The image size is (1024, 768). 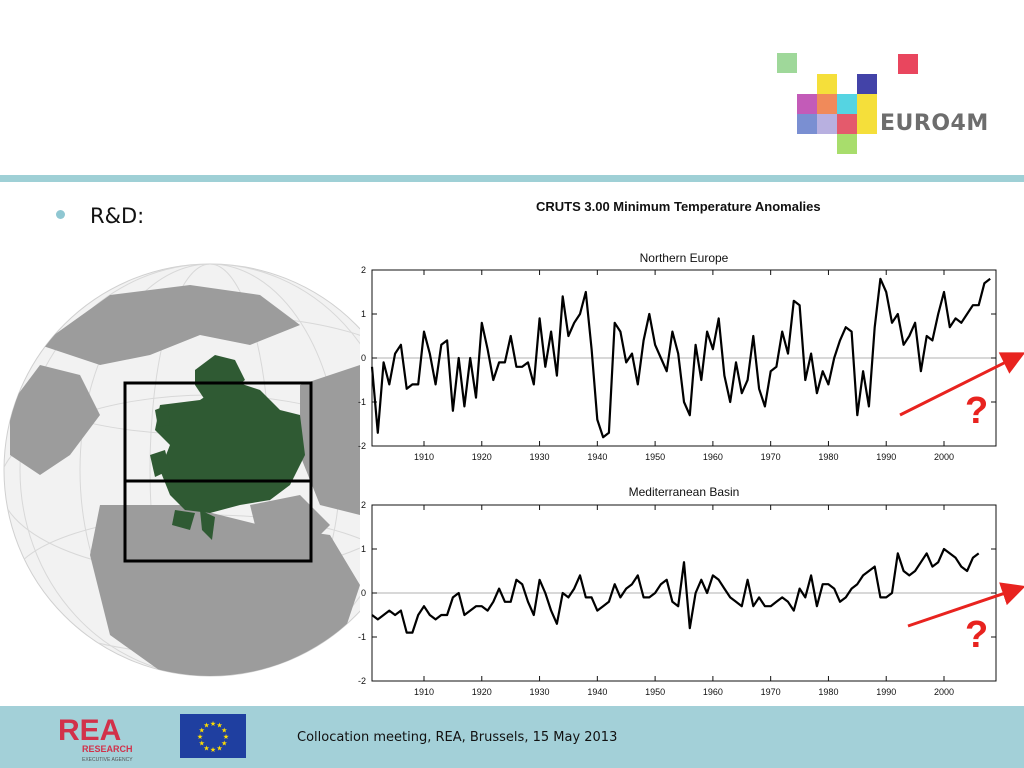 What do you see at coordinates (684, 492) in the screenshot?
I see `panel-title: Mediterranean Basin` at bounding box center [684, 492].